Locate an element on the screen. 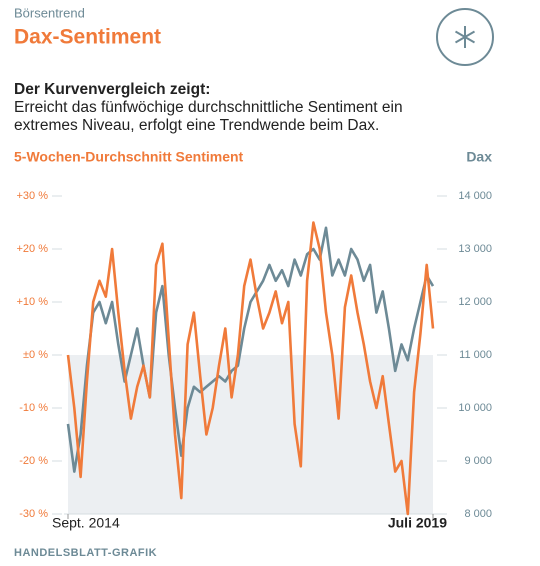 The width and height of the screenshot is (540, 566). y-tick-label: -20 % is located at coordinates (33, 461).